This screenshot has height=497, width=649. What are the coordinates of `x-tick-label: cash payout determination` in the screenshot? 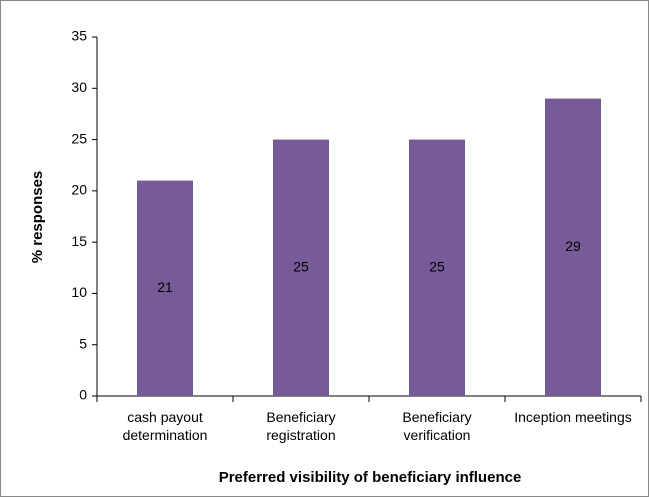 It's located at (165, 426).